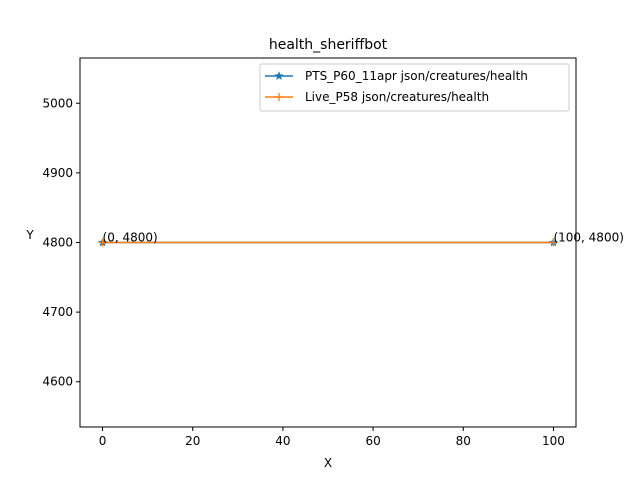 This screenshot has height=480, width=640. What do you see at coordinates (192, 441) in the screenshot?
I see `x-tick-label: 20` at bounding box center [192, 441].